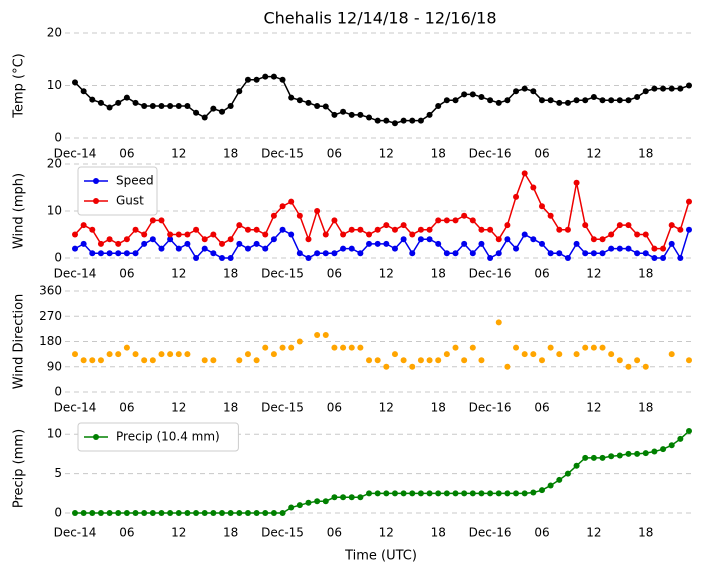 This screenshot has height=573, width=704. What do you see at coordinates (50, 291) in the screenshot?
I see `y-tick-label: 360` at bounding box center [50, 291].